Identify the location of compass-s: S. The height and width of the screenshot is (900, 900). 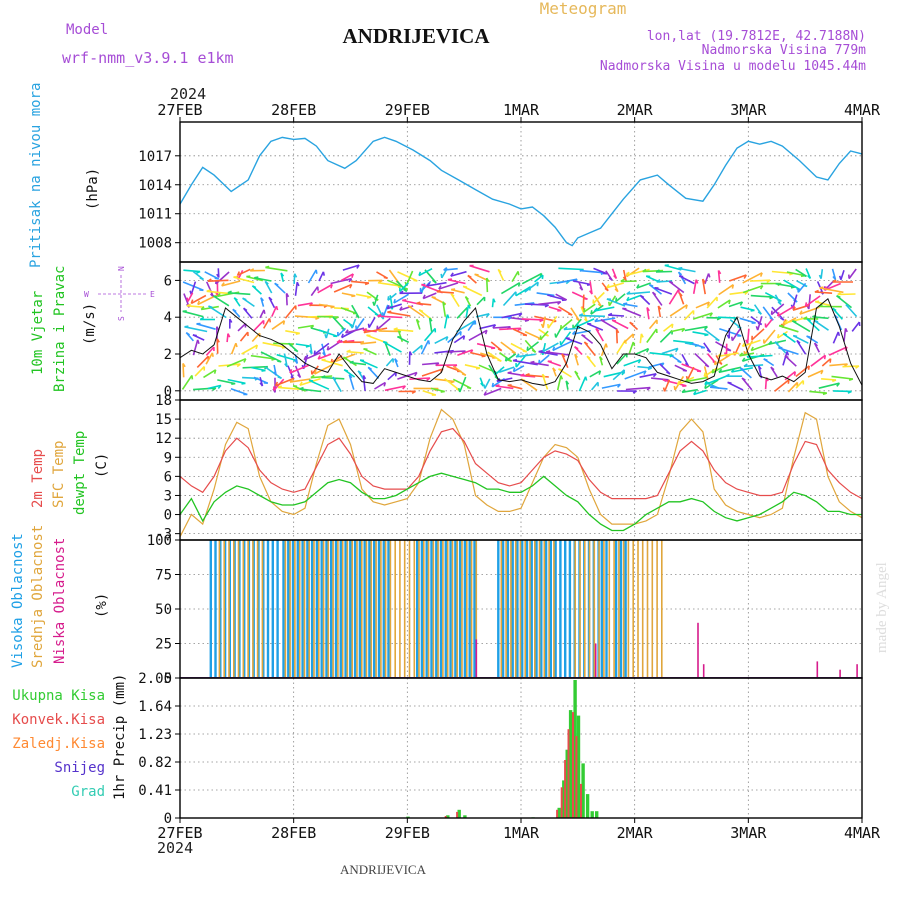
(121, 318).